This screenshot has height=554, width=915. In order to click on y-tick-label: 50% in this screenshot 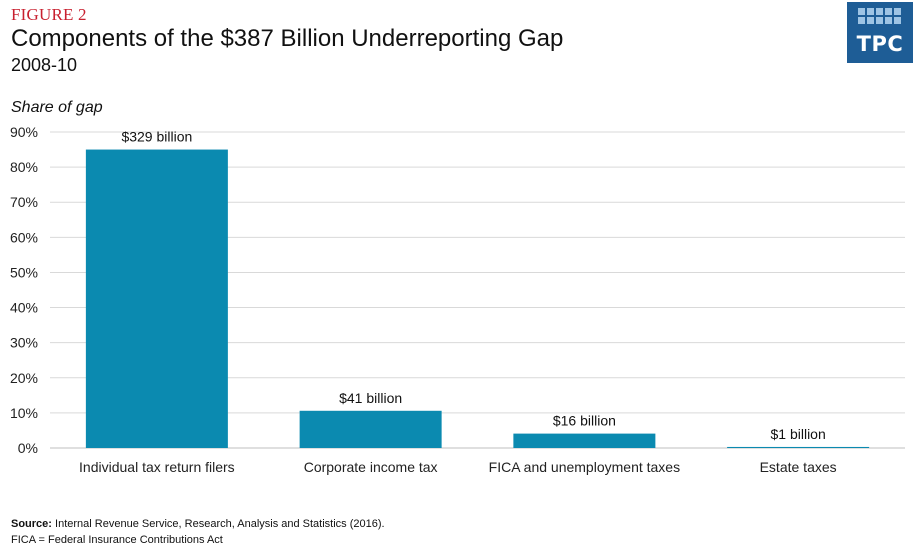, I will do `click(24, 272)`.